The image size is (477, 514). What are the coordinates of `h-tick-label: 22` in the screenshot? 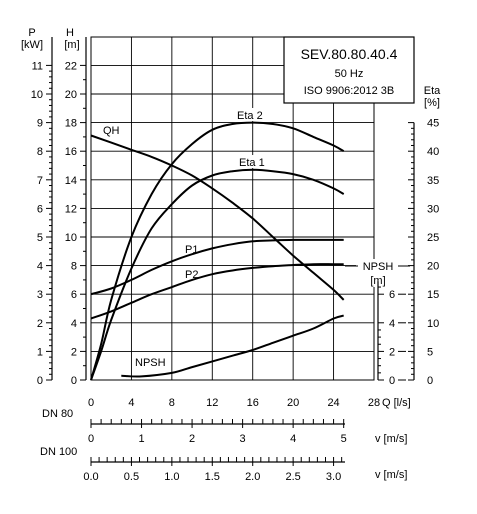 It's located at (71, 66).